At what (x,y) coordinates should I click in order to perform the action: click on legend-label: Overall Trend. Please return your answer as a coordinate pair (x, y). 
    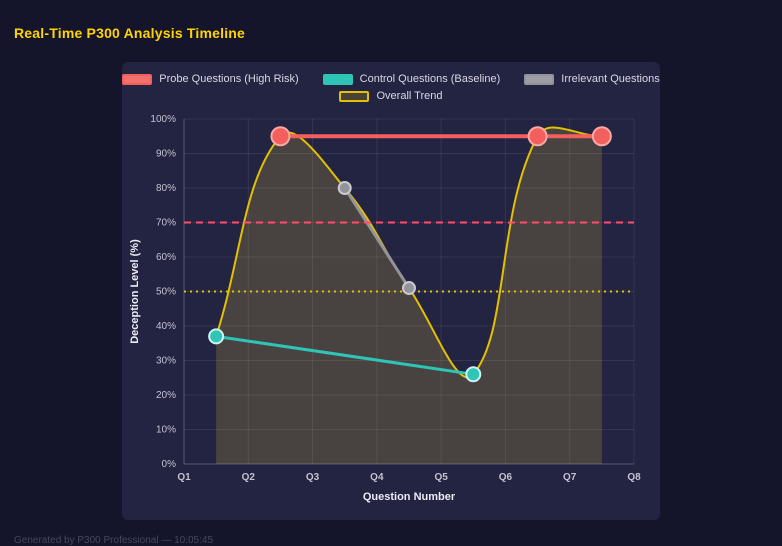
    Looking at the image, I should click on (409, 96).